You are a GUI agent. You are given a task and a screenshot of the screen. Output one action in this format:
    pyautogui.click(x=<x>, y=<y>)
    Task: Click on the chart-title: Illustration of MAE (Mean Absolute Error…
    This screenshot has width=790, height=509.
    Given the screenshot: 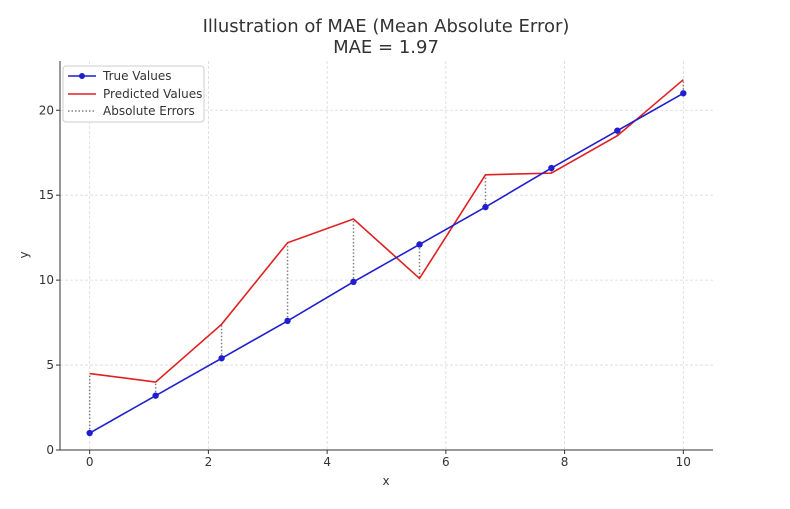 What is the action you would take?
    pyautogui.click(x=386, y=26)
    